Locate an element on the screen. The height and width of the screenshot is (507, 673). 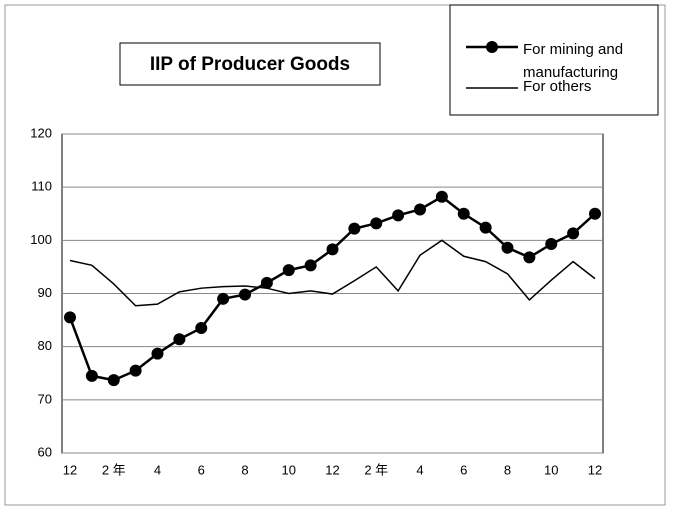
y-tick-label: 60 is located at coordinates (45, 451).